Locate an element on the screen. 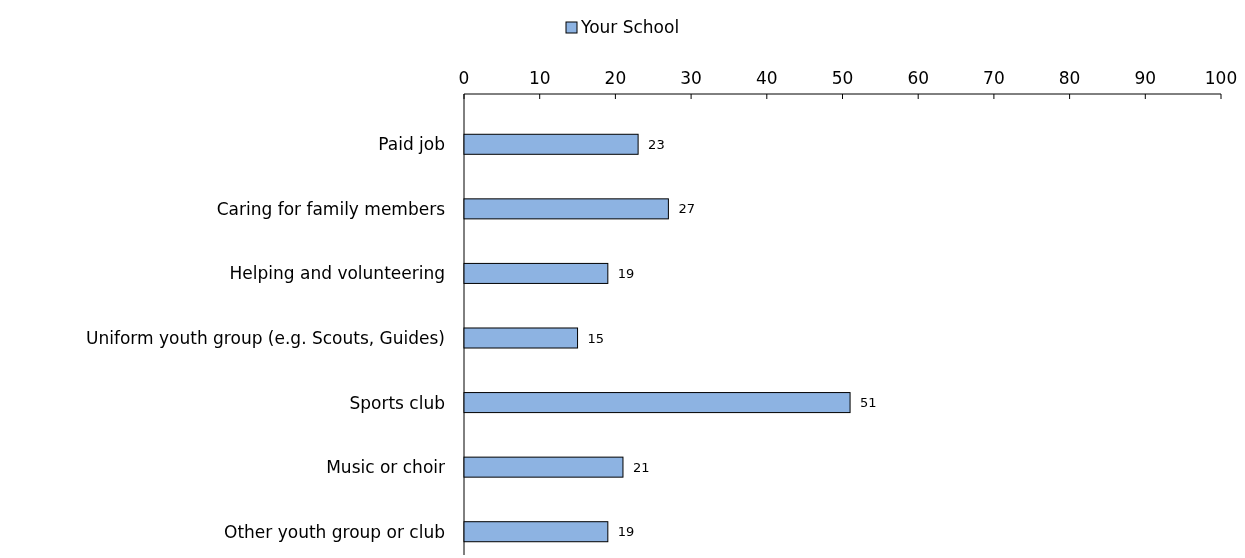 Image resolution: width=1245 pixels, height=558 pixels. y-tick-label: Other youth group or club is located at coordinates (334, 531).